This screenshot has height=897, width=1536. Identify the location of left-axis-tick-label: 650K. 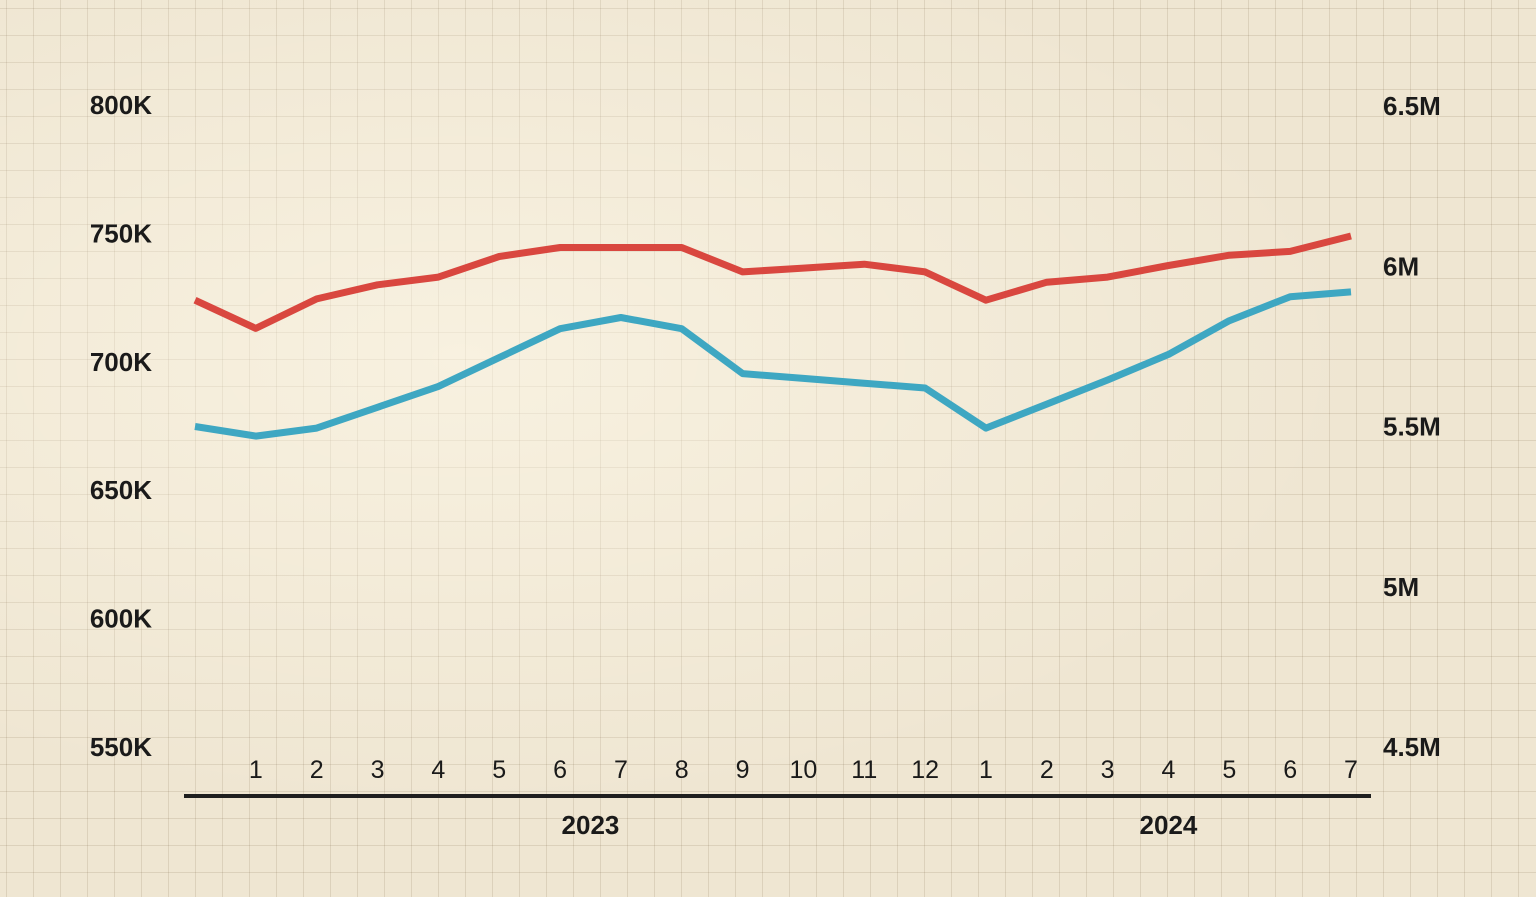
(121, 490).